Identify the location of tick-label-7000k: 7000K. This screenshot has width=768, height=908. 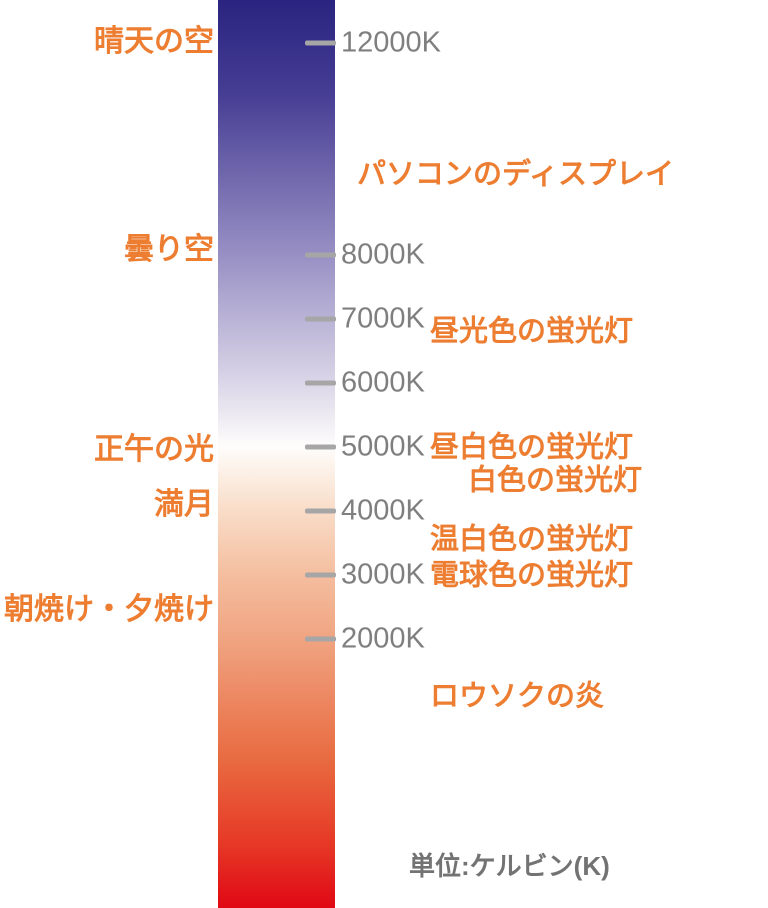
(383, 318).